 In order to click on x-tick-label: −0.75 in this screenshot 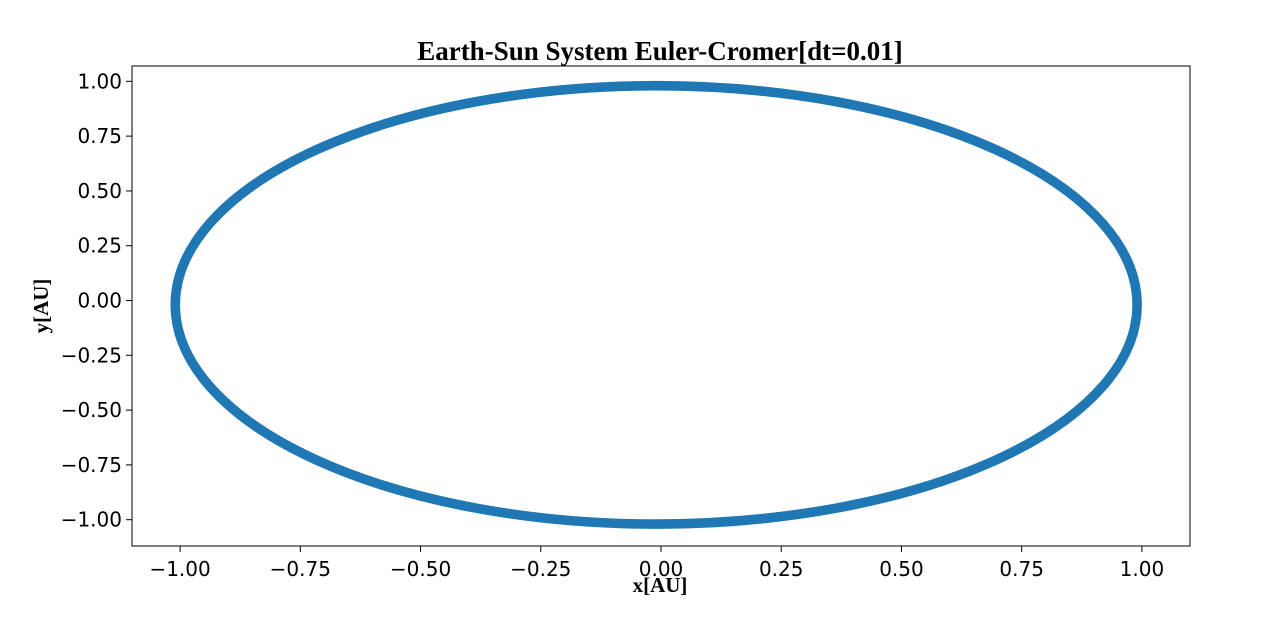, I will do `click(300, 569)`.